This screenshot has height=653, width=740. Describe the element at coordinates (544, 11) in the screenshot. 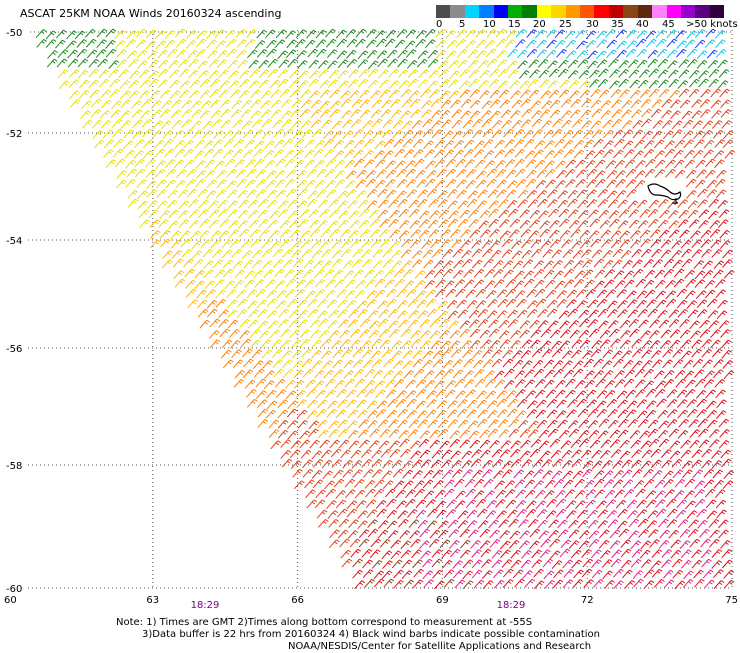

I see `scale-swatch` at that location.